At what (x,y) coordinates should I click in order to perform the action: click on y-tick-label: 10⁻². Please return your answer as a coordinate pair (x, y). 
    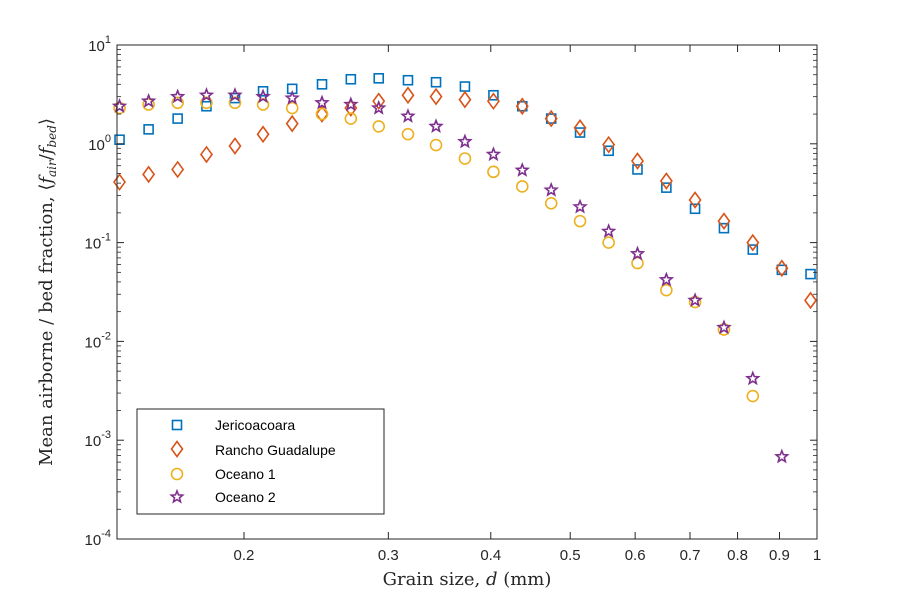
    Looking at the image, I should click on (98, 340).